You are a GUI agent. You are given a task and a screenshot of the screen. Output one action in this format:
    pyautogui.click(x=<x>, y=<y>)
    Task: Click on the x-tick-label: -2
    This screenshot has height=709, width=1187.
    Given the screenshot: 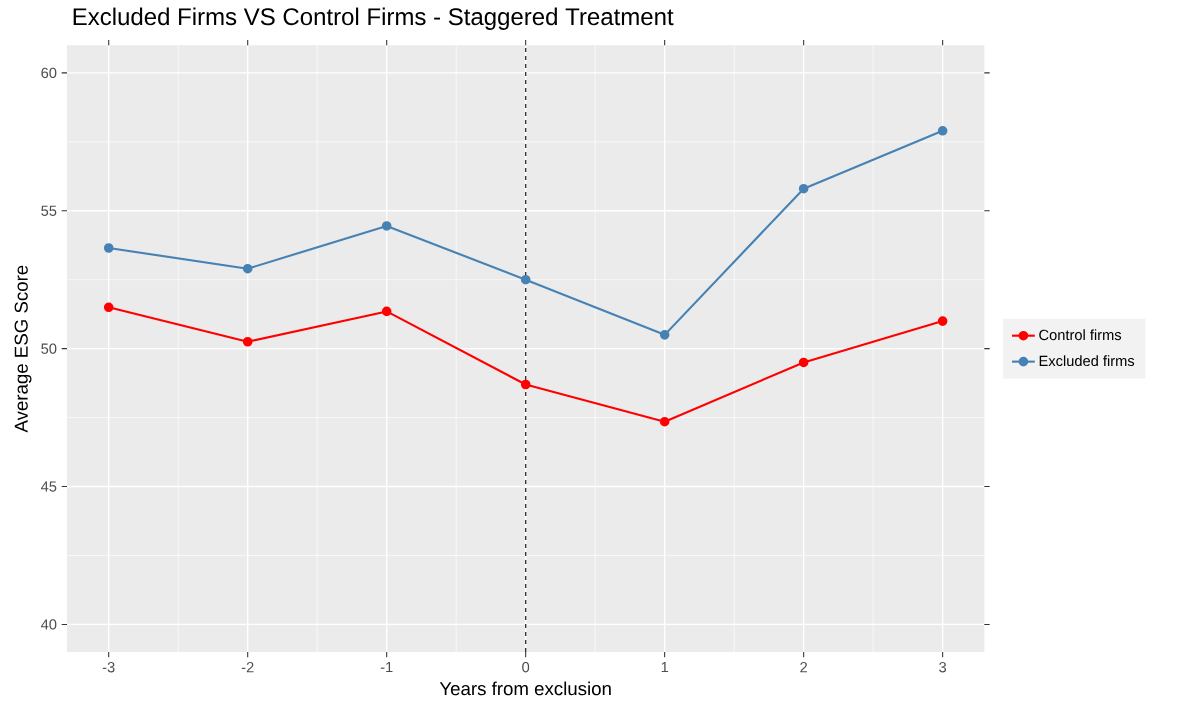 What is the action you would take?
    pyautogui.click(x=247, y=667)
    